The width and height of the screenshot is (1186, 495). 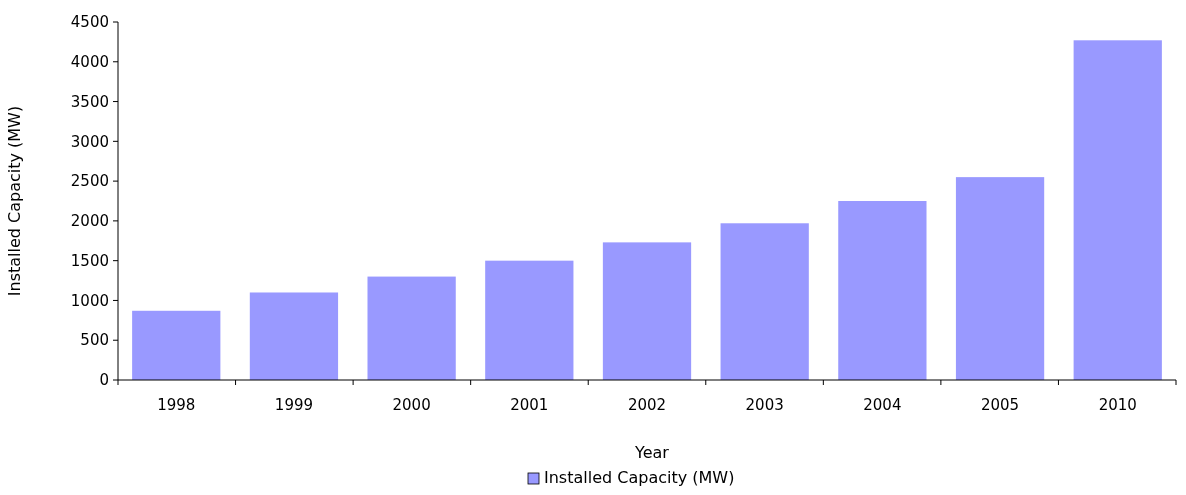 What do you see at coordinates (89, 22) in the screenshot?
I see `y-tick-label: 4500` at bounding box center [89, 22].